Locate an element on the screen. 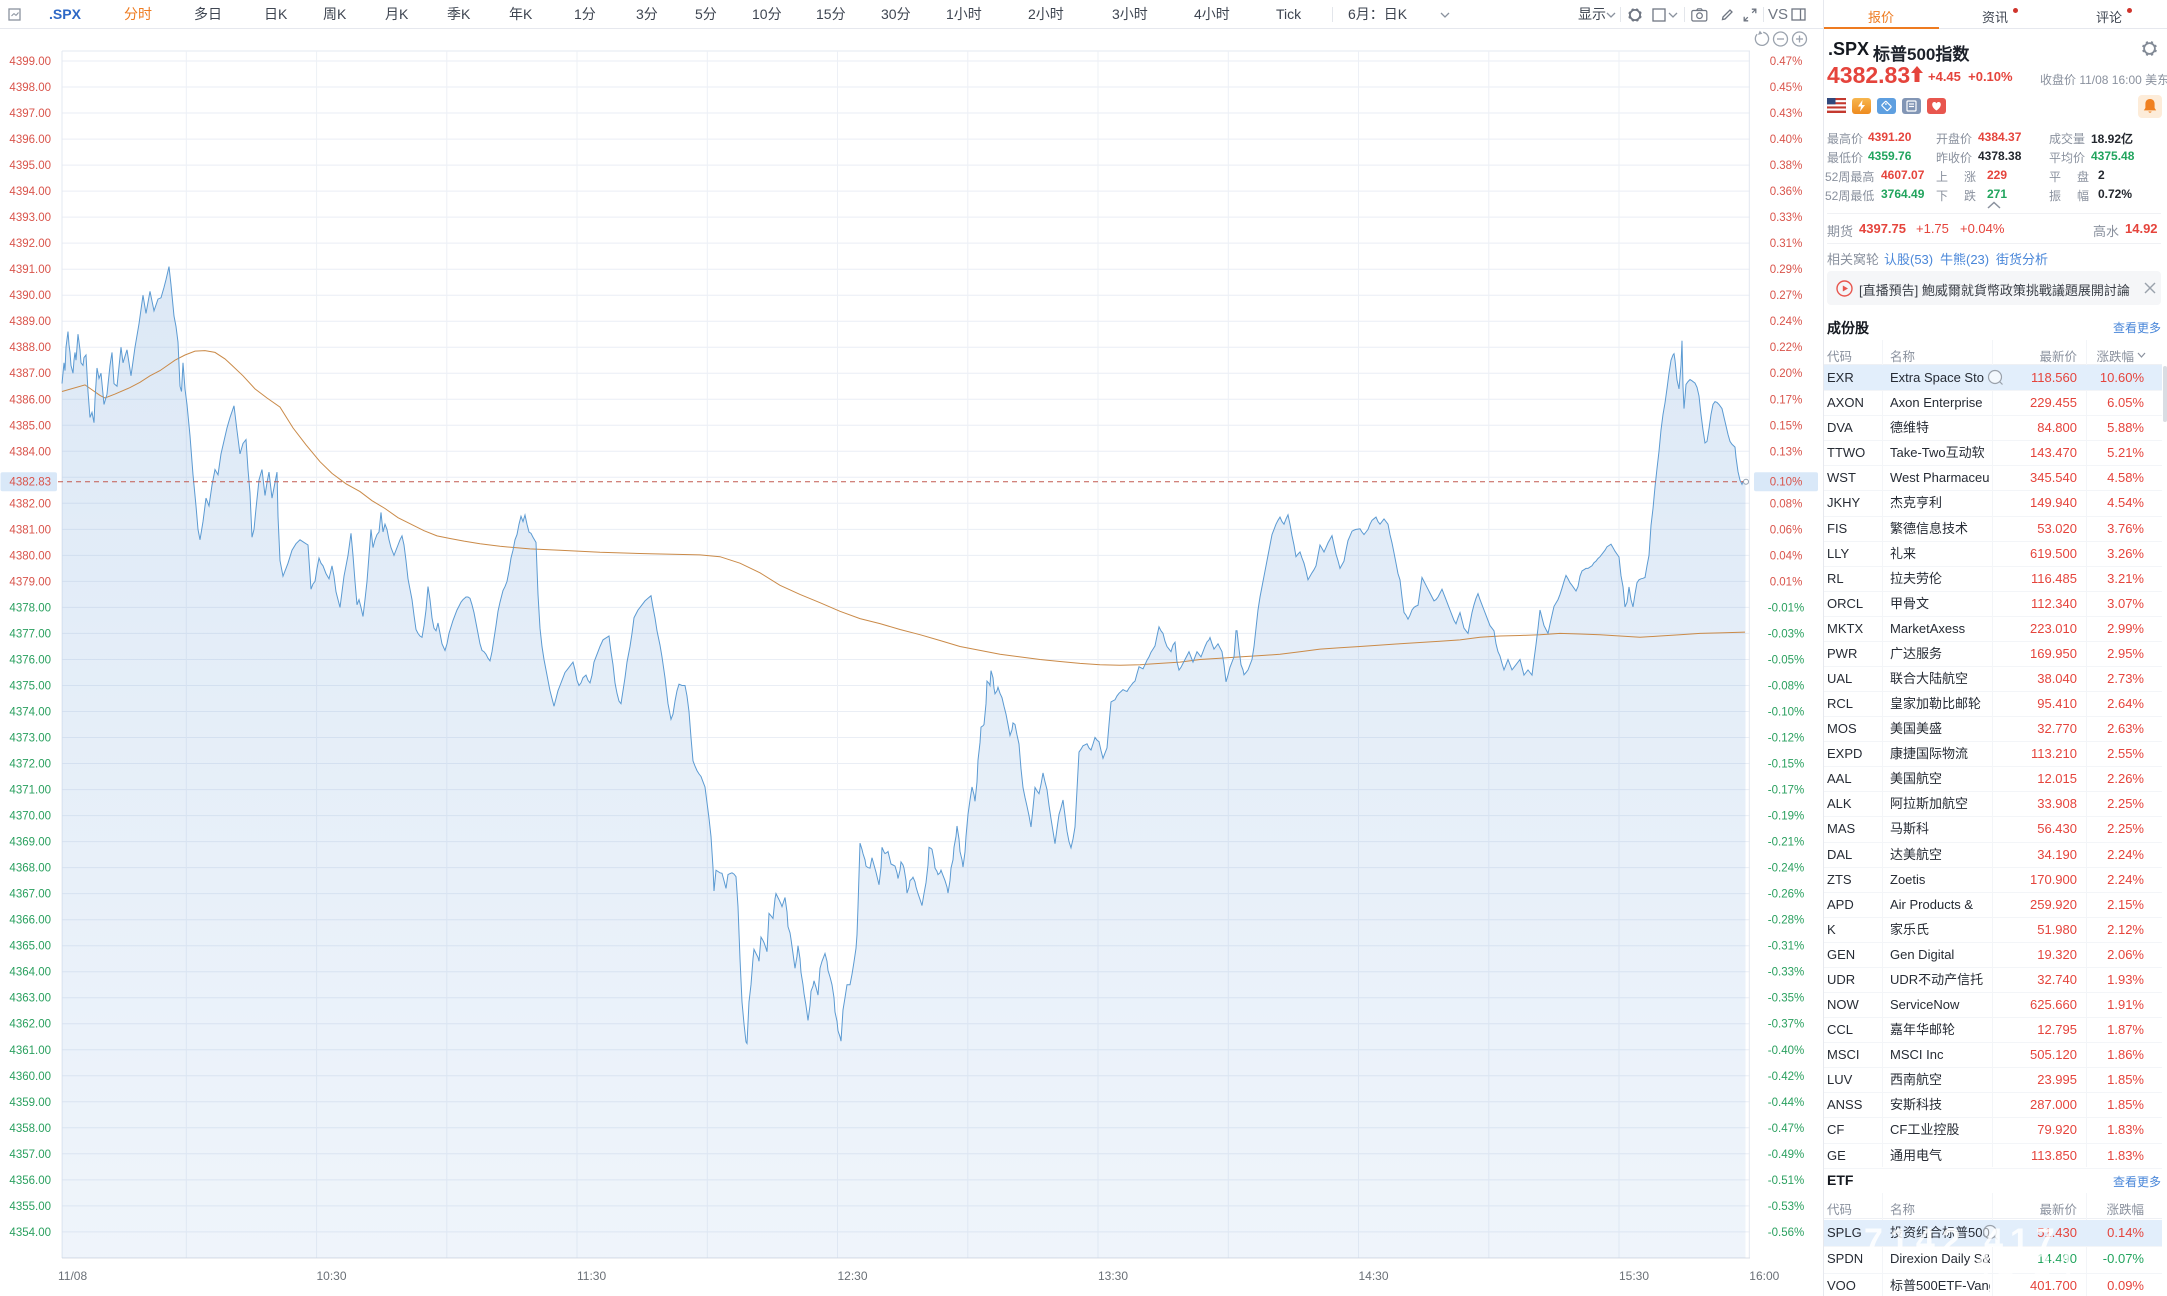 Image resolution: width=2167 pixels, height=1296 pixels. svg-text: 4374.00 is located at coordinates (30, 713).